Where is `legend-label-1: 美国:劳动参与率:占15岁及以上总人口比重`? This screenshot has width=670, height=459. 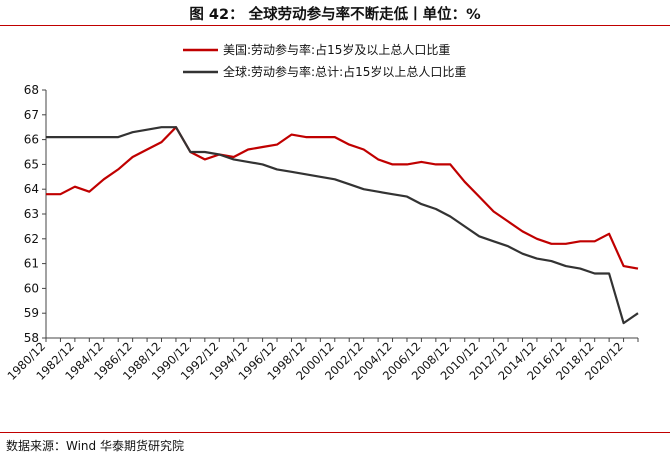 legend-label-1: 美国:劳动参与率:占15岁及以上总人口比重 is located at coordinates (336, 49).